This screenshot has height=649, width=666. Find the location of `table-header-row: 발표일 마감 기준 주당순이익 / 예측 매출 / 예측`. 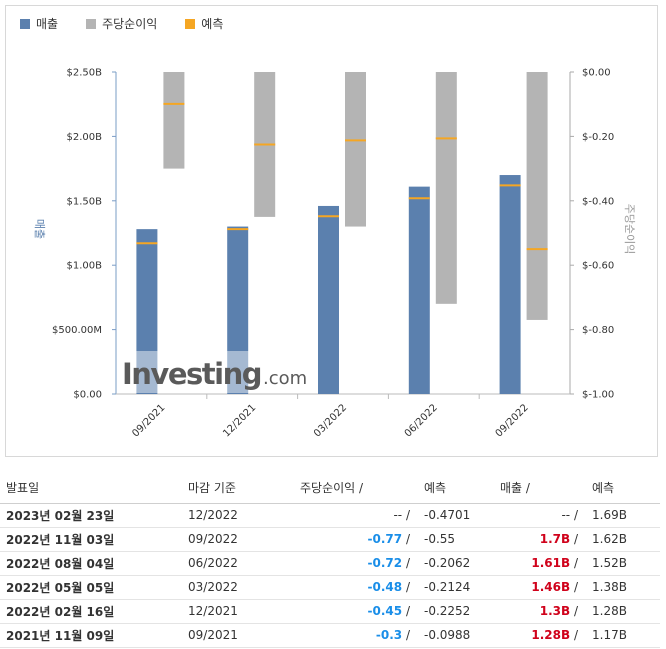

table-header-row: 발표일 마감 기준 주당순이익 / 예측 매출 / 예측 is located at coordinates (330, 488).